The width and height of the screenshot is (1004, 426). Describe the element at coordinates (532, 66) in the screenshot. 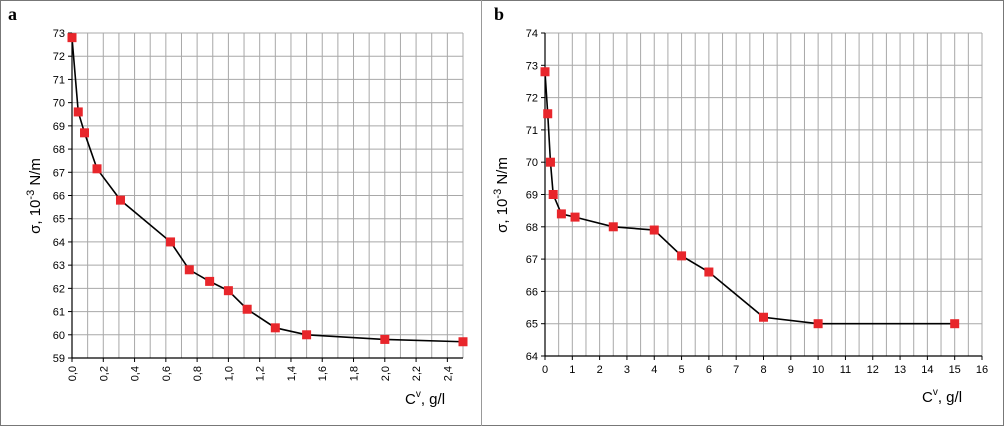

I see `y-tick-label-b: 73` at that location.